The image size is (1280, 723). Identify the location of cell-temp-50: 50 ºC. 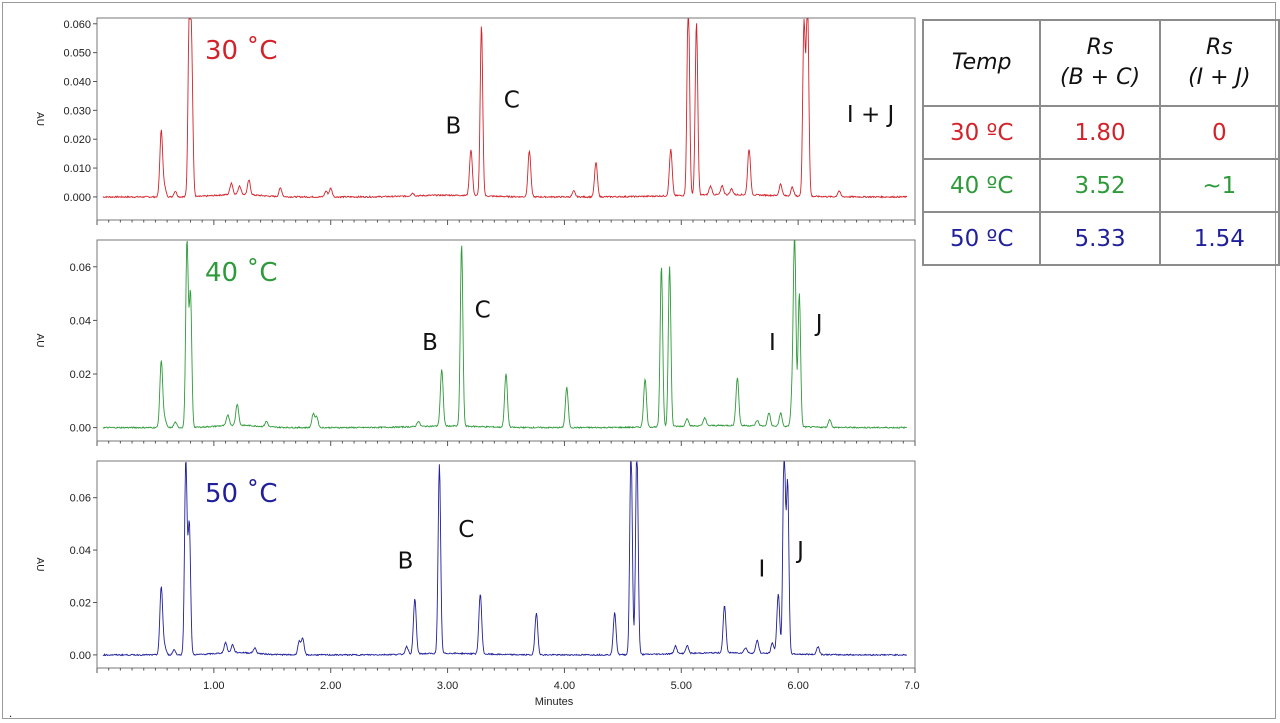
(981, 238).